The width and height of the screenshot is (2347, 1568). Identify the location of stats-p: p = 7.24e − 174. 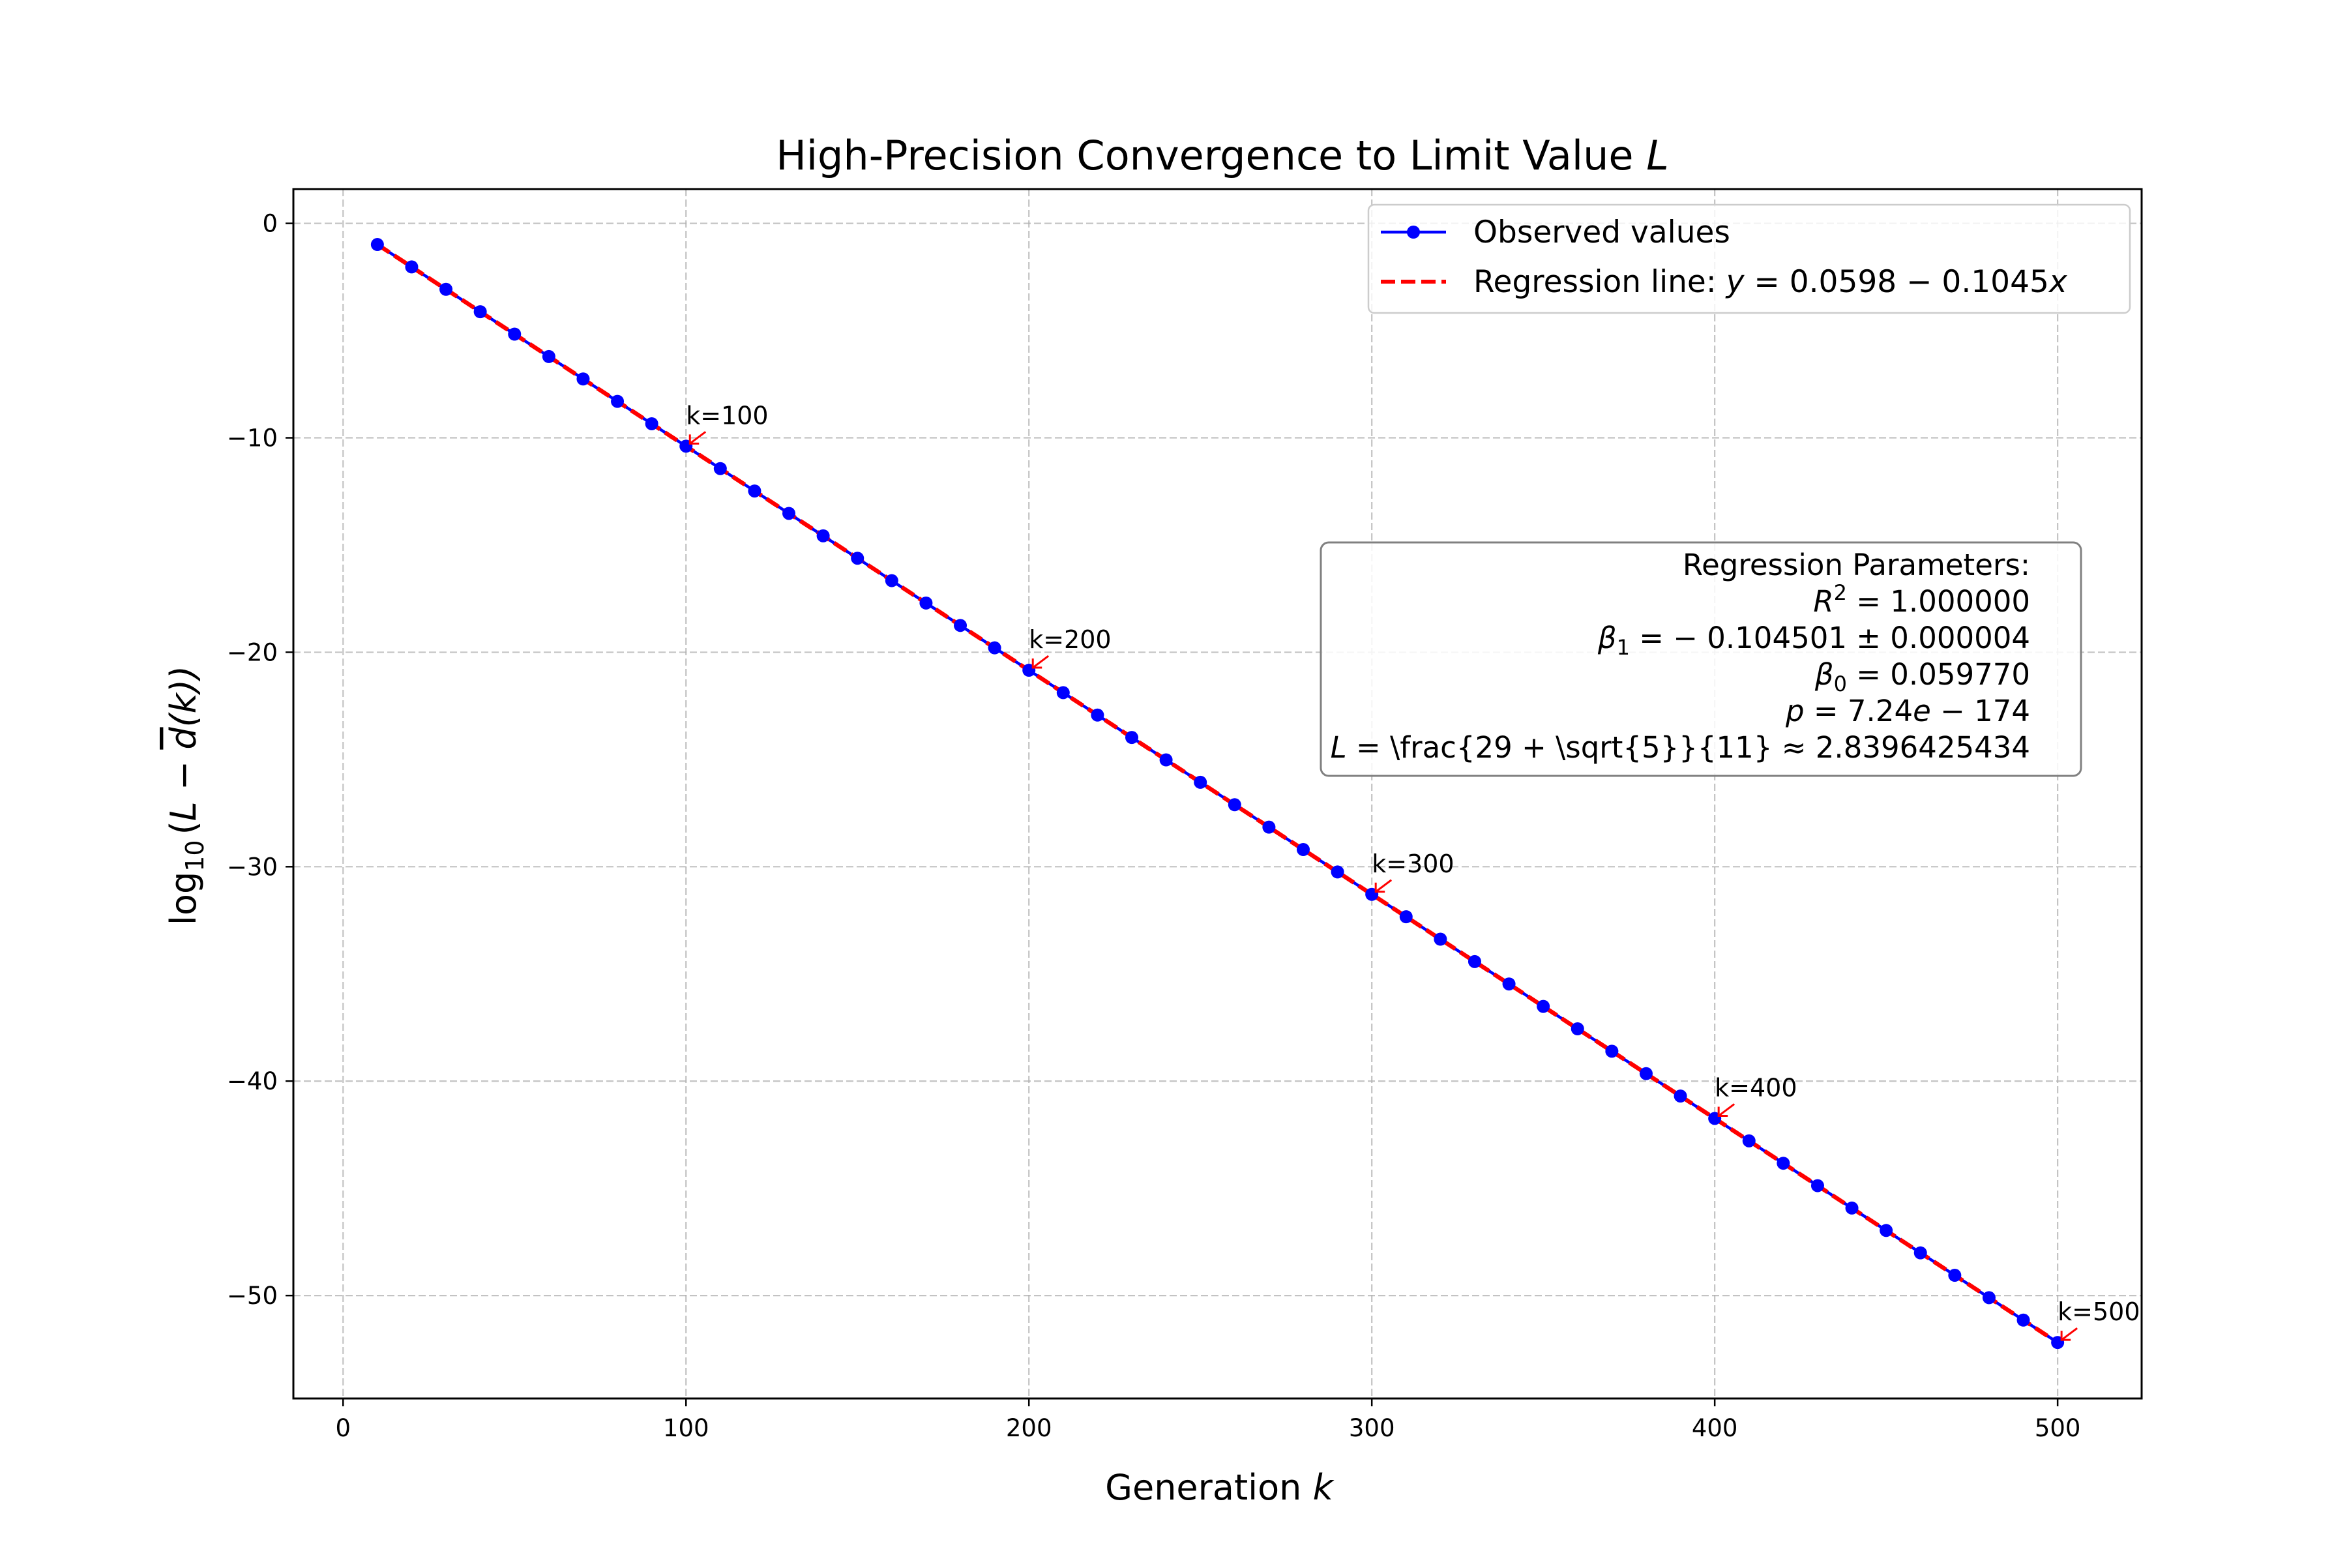
(1907, 711).